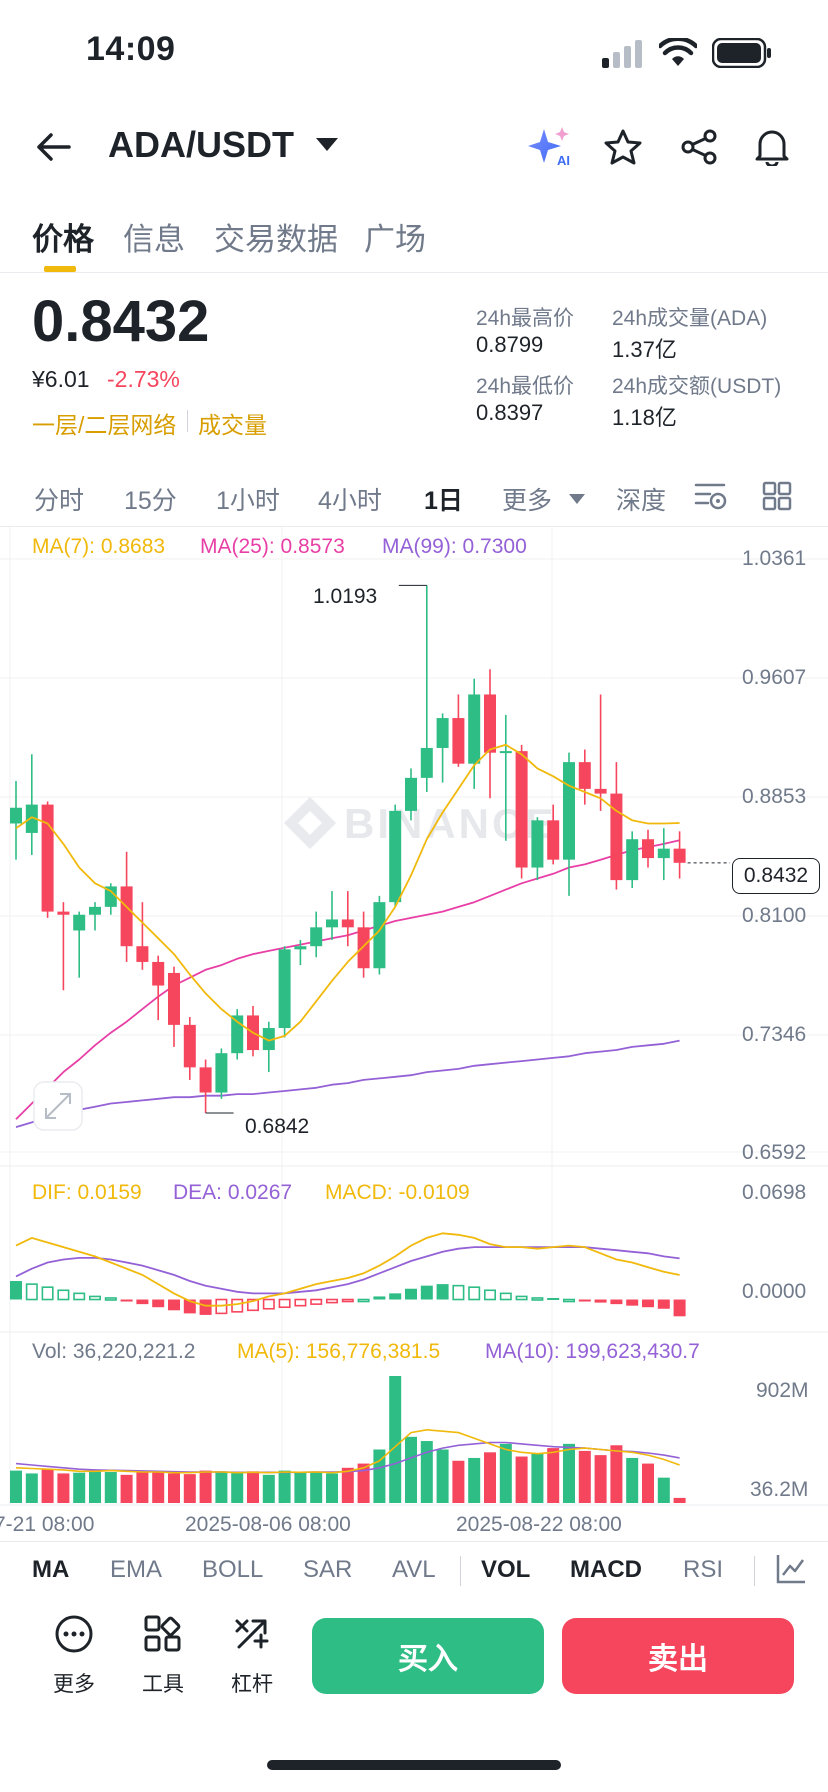 The width and height of the screenshot is (828, 1792). Describe the element at coordinates (774, 1291) in the screenshot. I see `macd-axis-label: 0.0000` at that location.